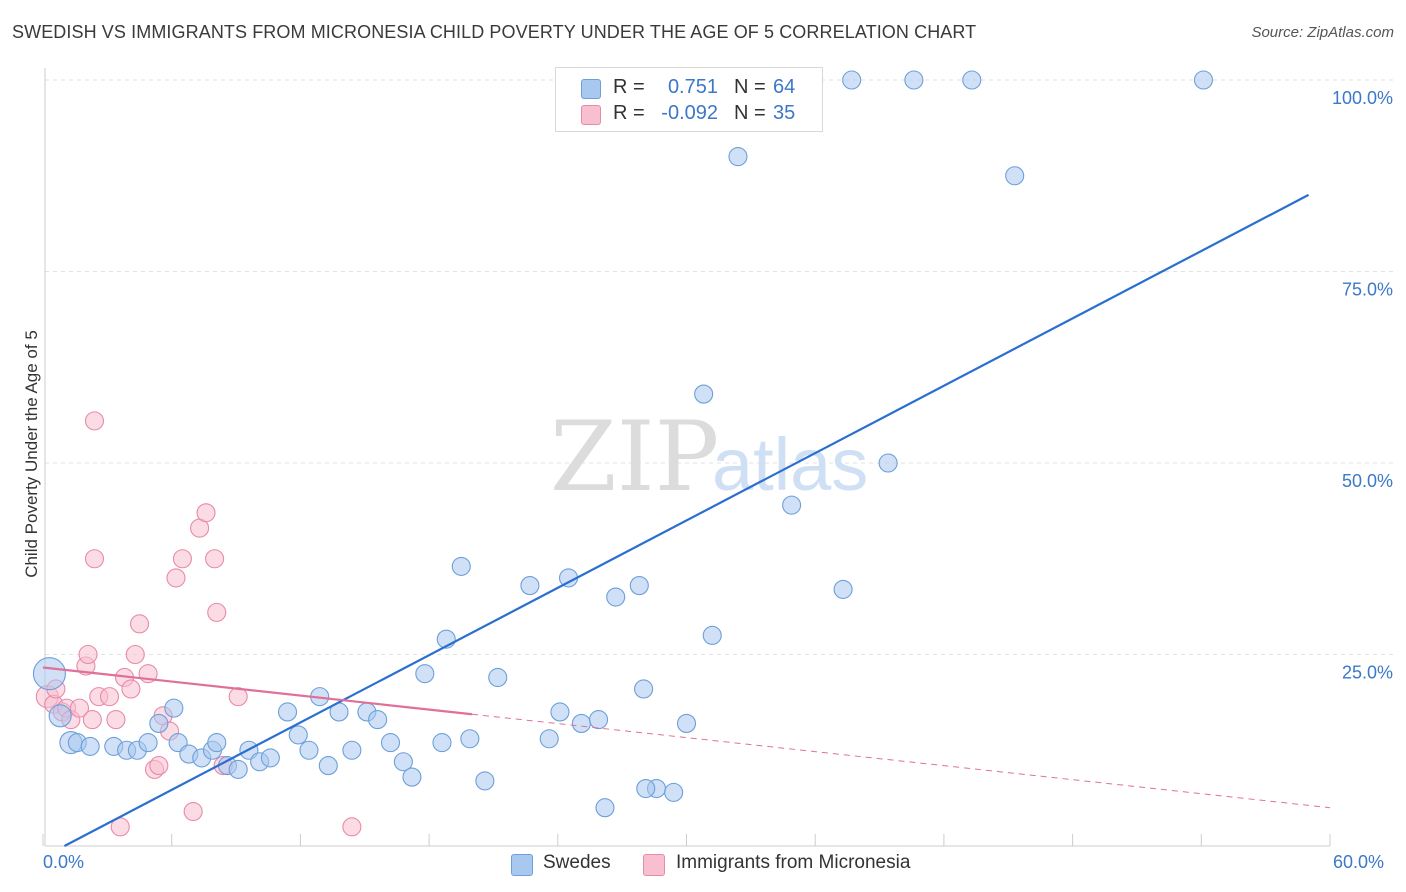 The height and width of the screenshot is (892, 1406). I want to click on legend-swatch-swedes, so click(591, 89).